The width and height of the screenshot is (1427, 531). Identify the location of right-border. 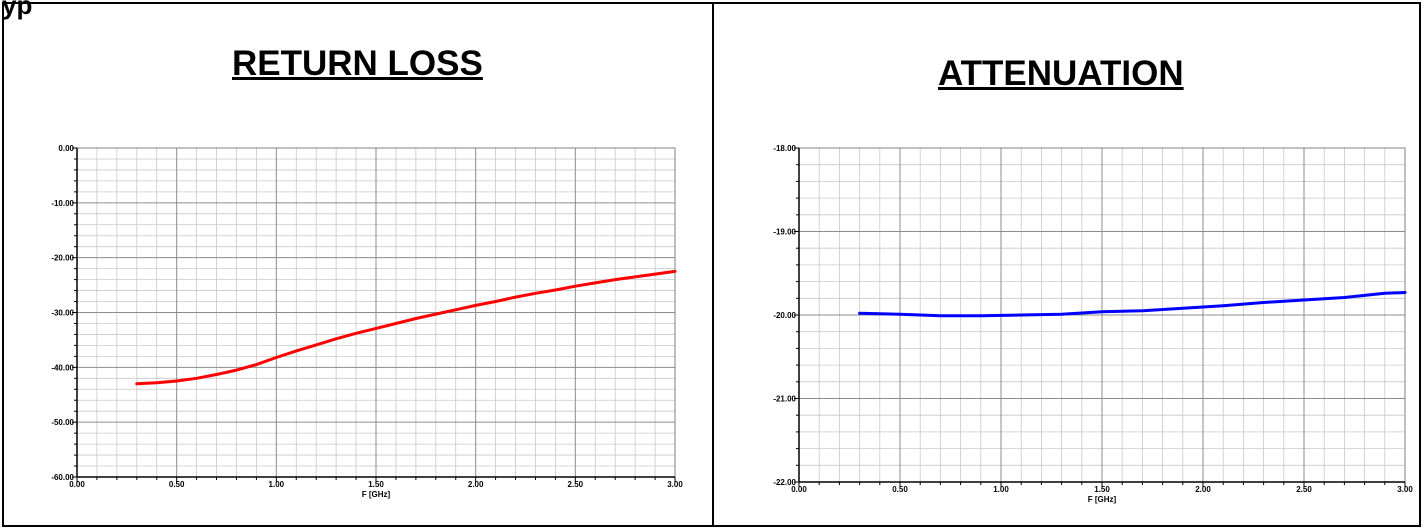
(1420, 326).